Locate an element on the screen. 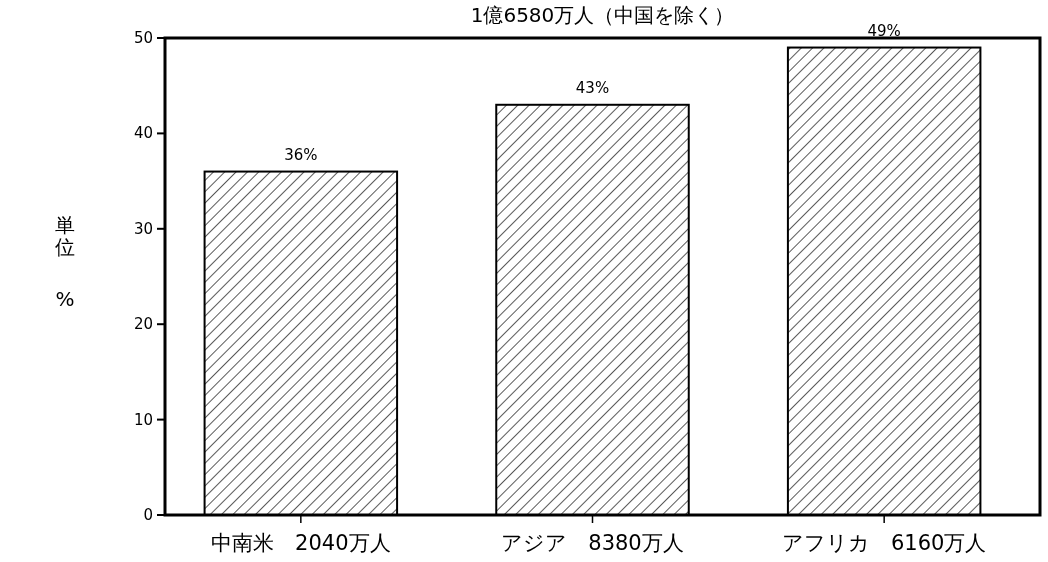  data-label: 43% is located at coordinates (592, 87).